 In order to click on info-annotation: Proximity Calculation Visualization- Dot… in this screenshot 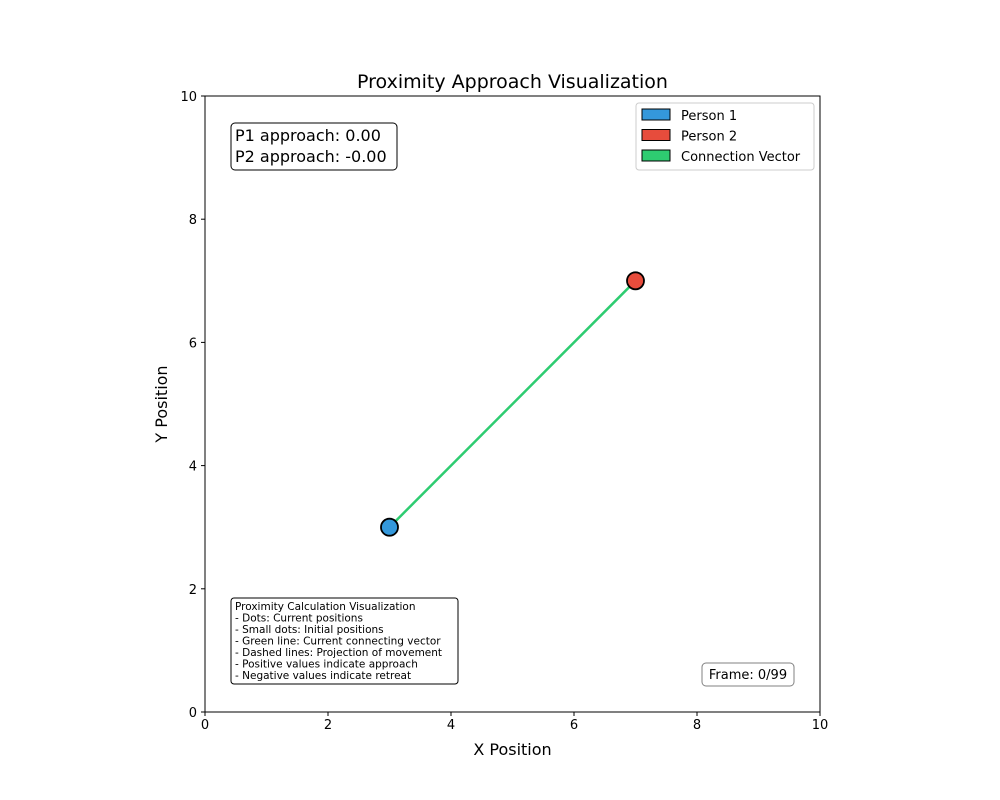, I will do `click(344, 641)`.